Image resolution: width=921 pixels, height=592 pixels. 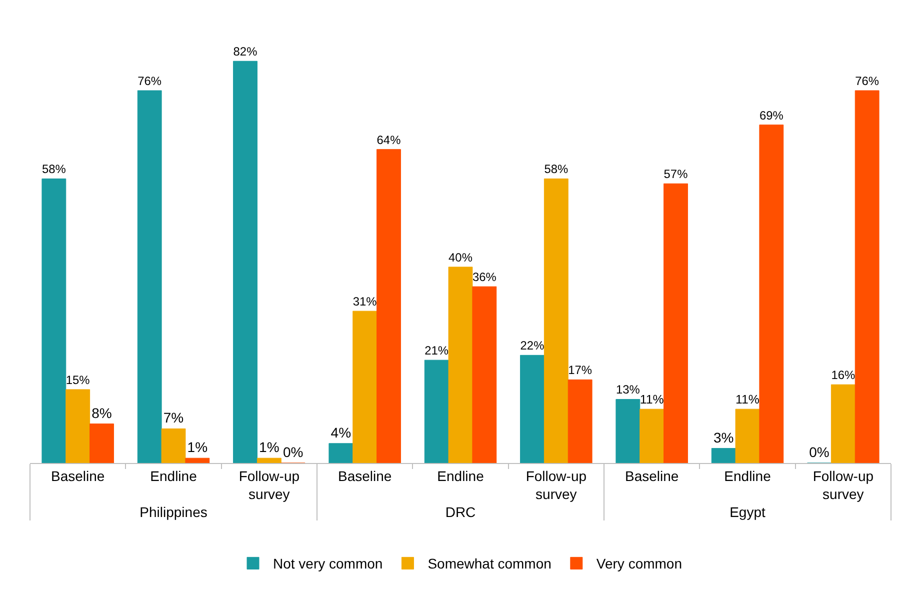 I want to click on data-label: 22%, so click(x=532, y=345).